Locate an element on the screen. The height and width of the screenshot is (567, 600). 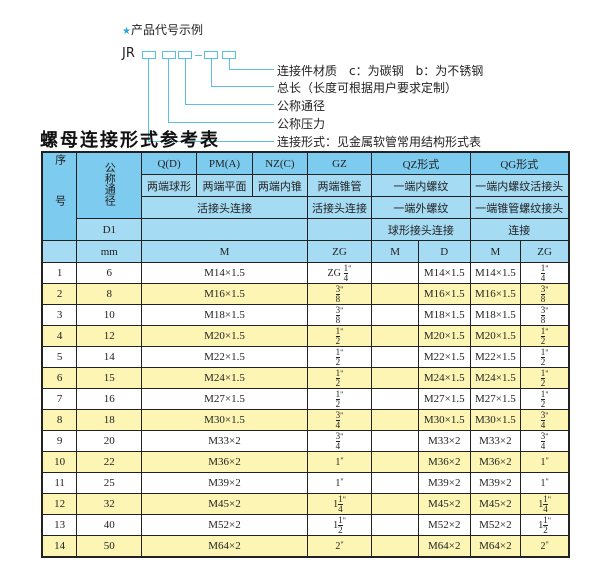
cell-zg: 1 2 " is located at coordinates (339, 336).